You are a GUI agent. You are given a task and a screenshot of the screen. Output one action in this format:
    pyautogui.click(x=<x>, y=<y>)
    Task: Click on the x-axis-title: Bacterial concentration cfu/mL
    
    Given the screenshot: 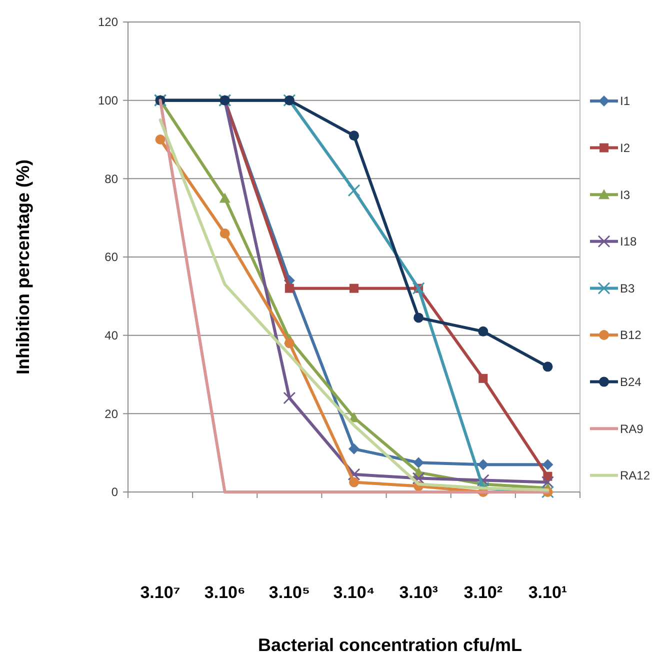 What is the action you would take?
    pyautogui.click(x=390, y=645)
    